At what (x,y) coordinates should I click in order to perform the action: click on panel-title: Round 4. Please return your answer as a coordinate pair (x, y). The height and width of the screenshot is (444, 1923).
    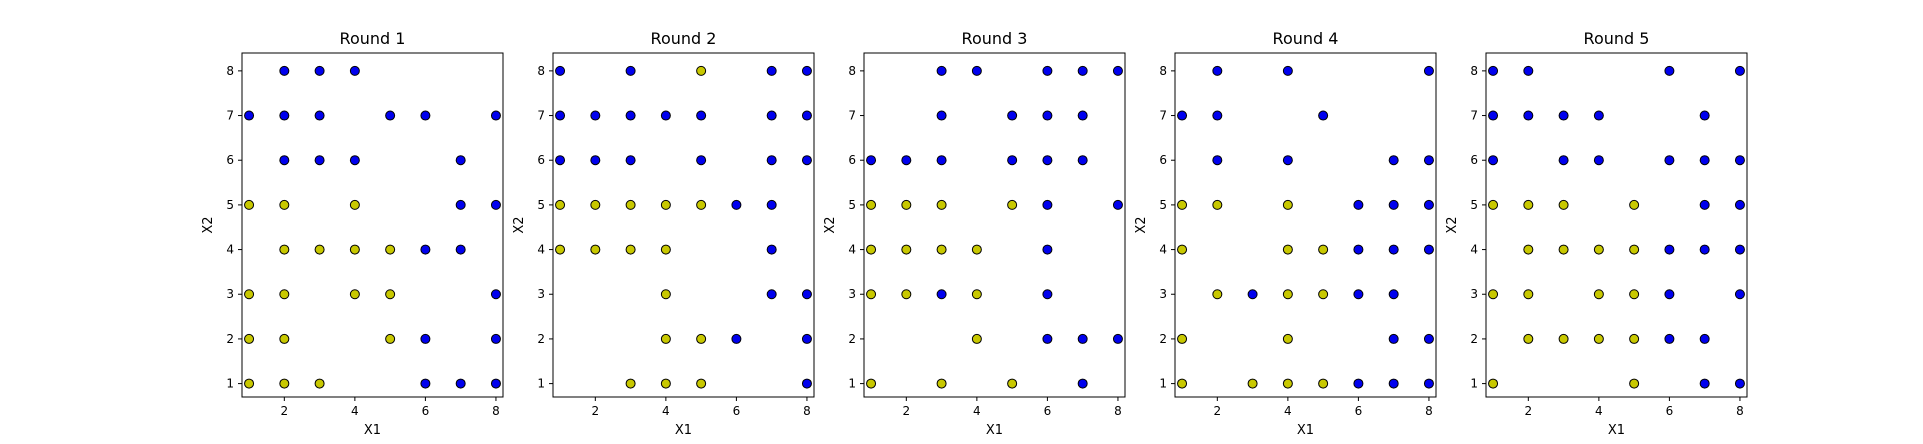
    Looking at the image, I should click on (1306, 38).